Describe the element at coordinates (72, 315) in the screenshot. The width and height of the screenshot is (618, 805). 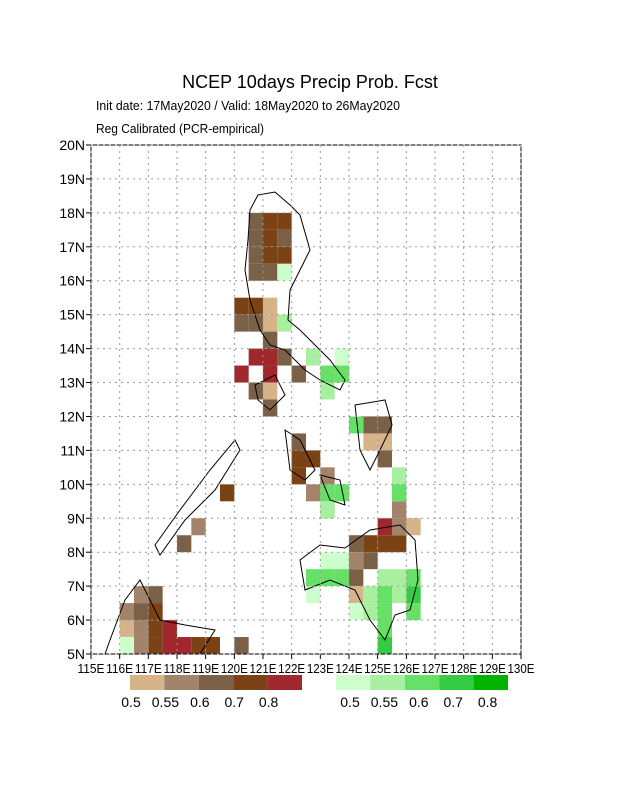
I see `y-tick-label: 15N` at that location.